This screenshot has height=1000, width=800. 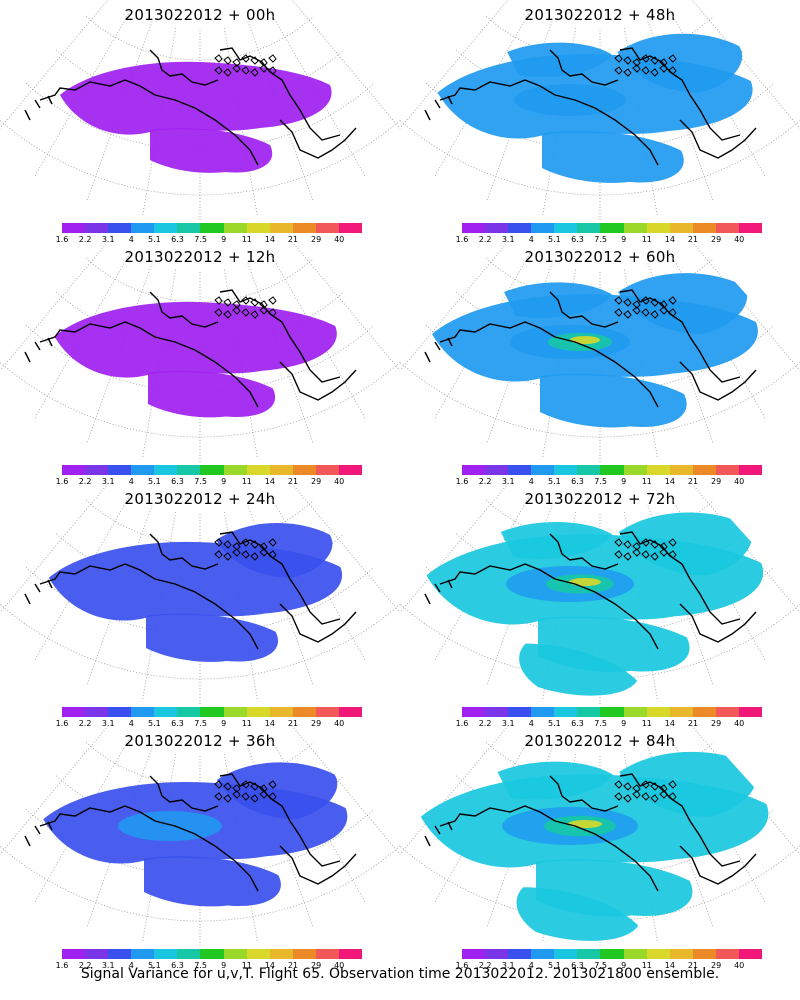 I want to click on colorbar, so click(x=212, y=954).